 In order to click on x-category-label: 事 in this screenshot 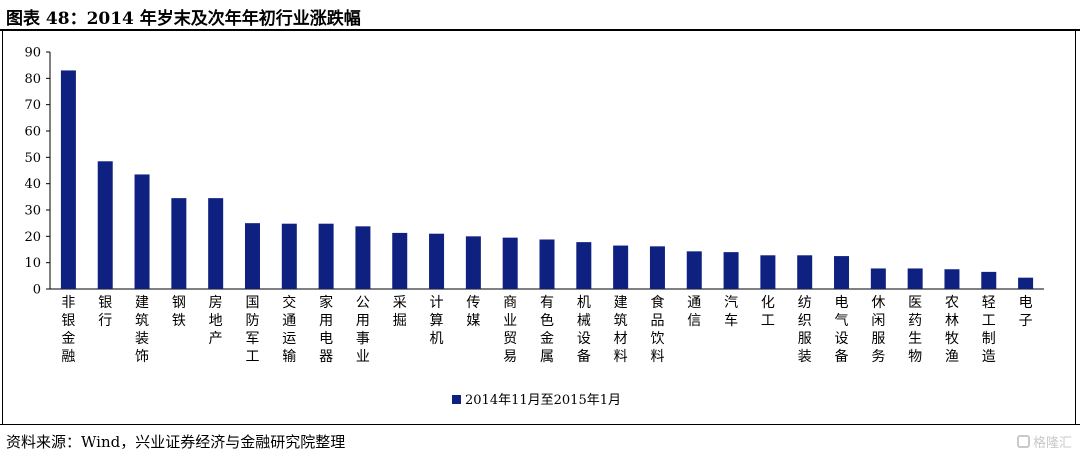, I will do `click(363, 339)`.